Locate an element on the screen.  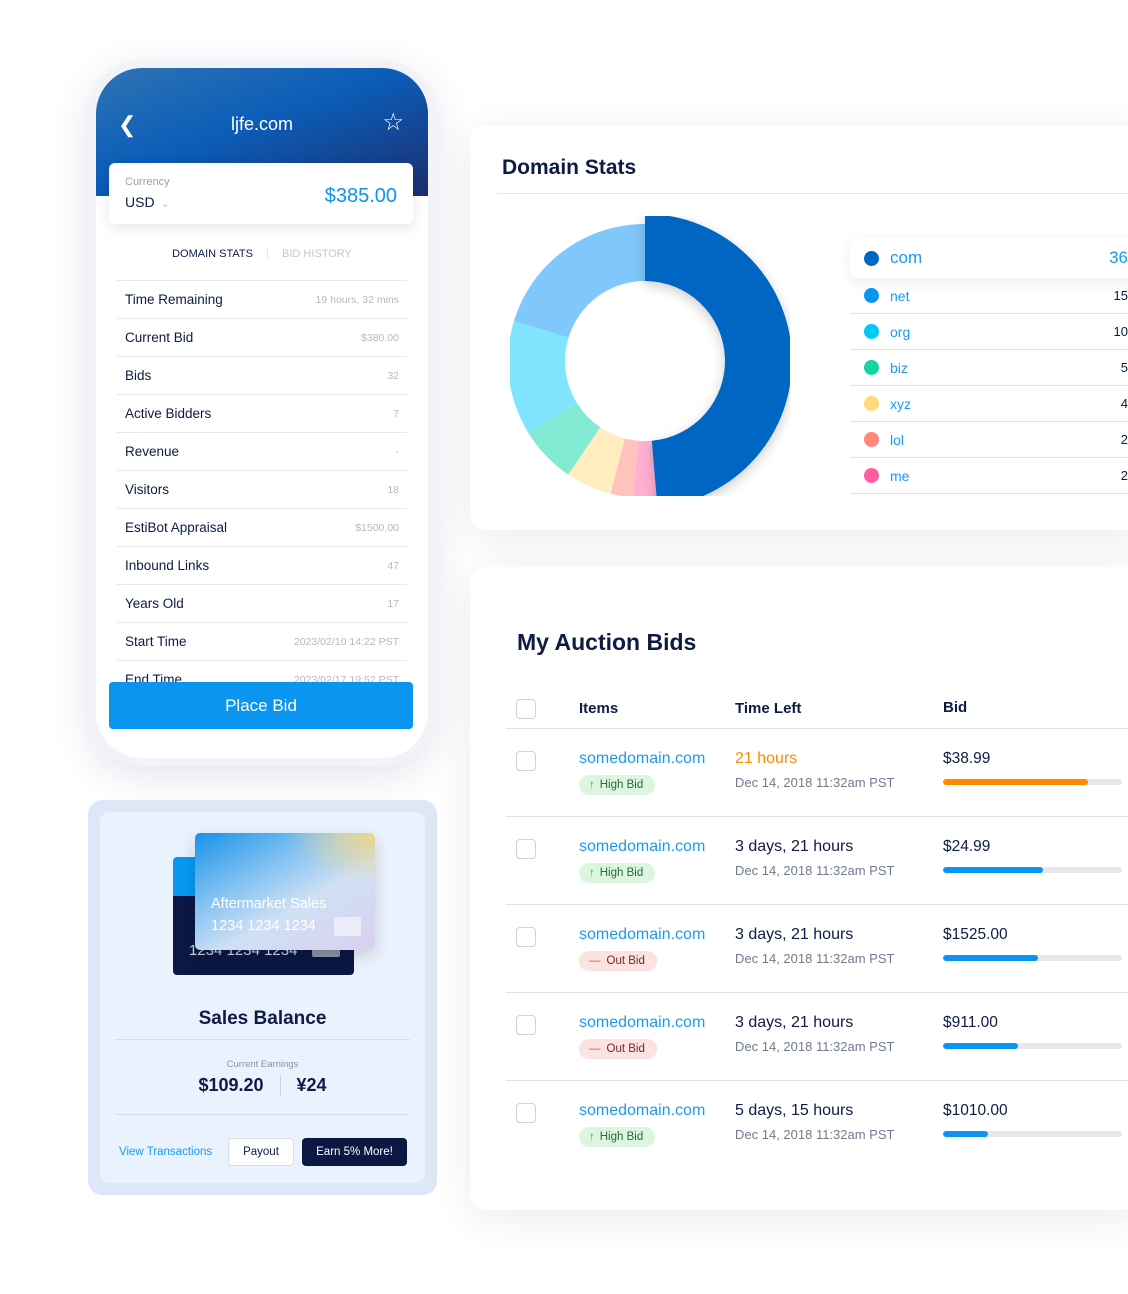
legend-value: 15 is located at coordinates (1120, 295).